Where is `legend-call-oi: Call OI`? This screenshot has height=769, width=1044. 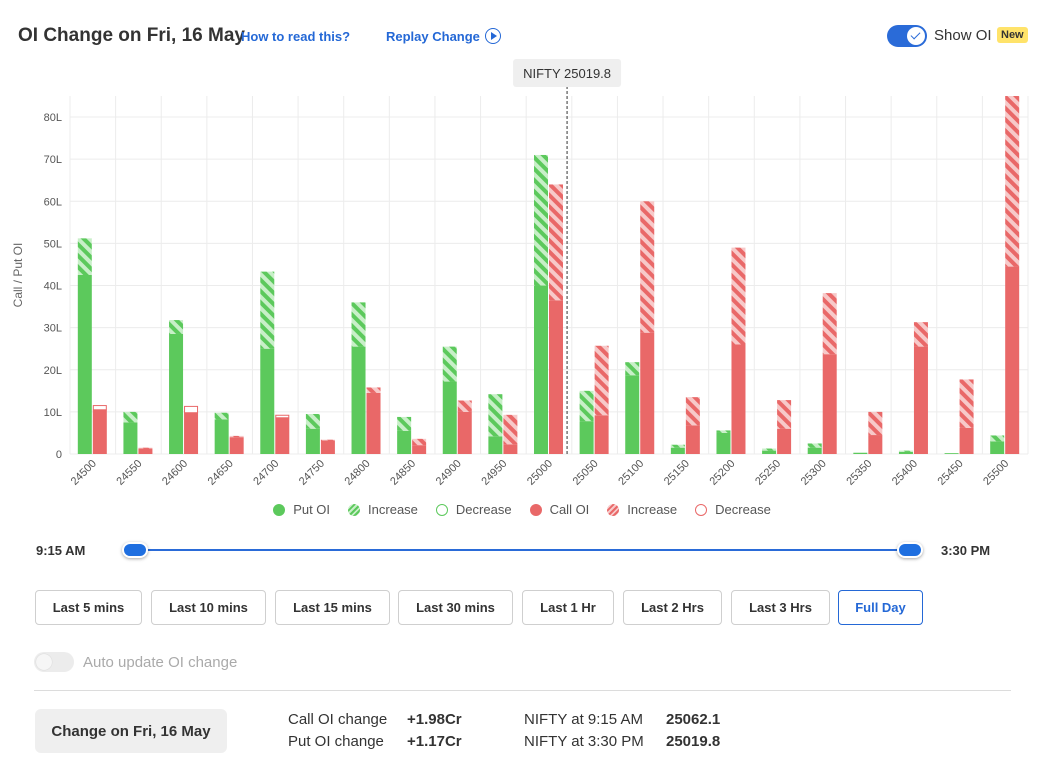
legend-call-oi: Call OI is located at coordinates (559, 509).